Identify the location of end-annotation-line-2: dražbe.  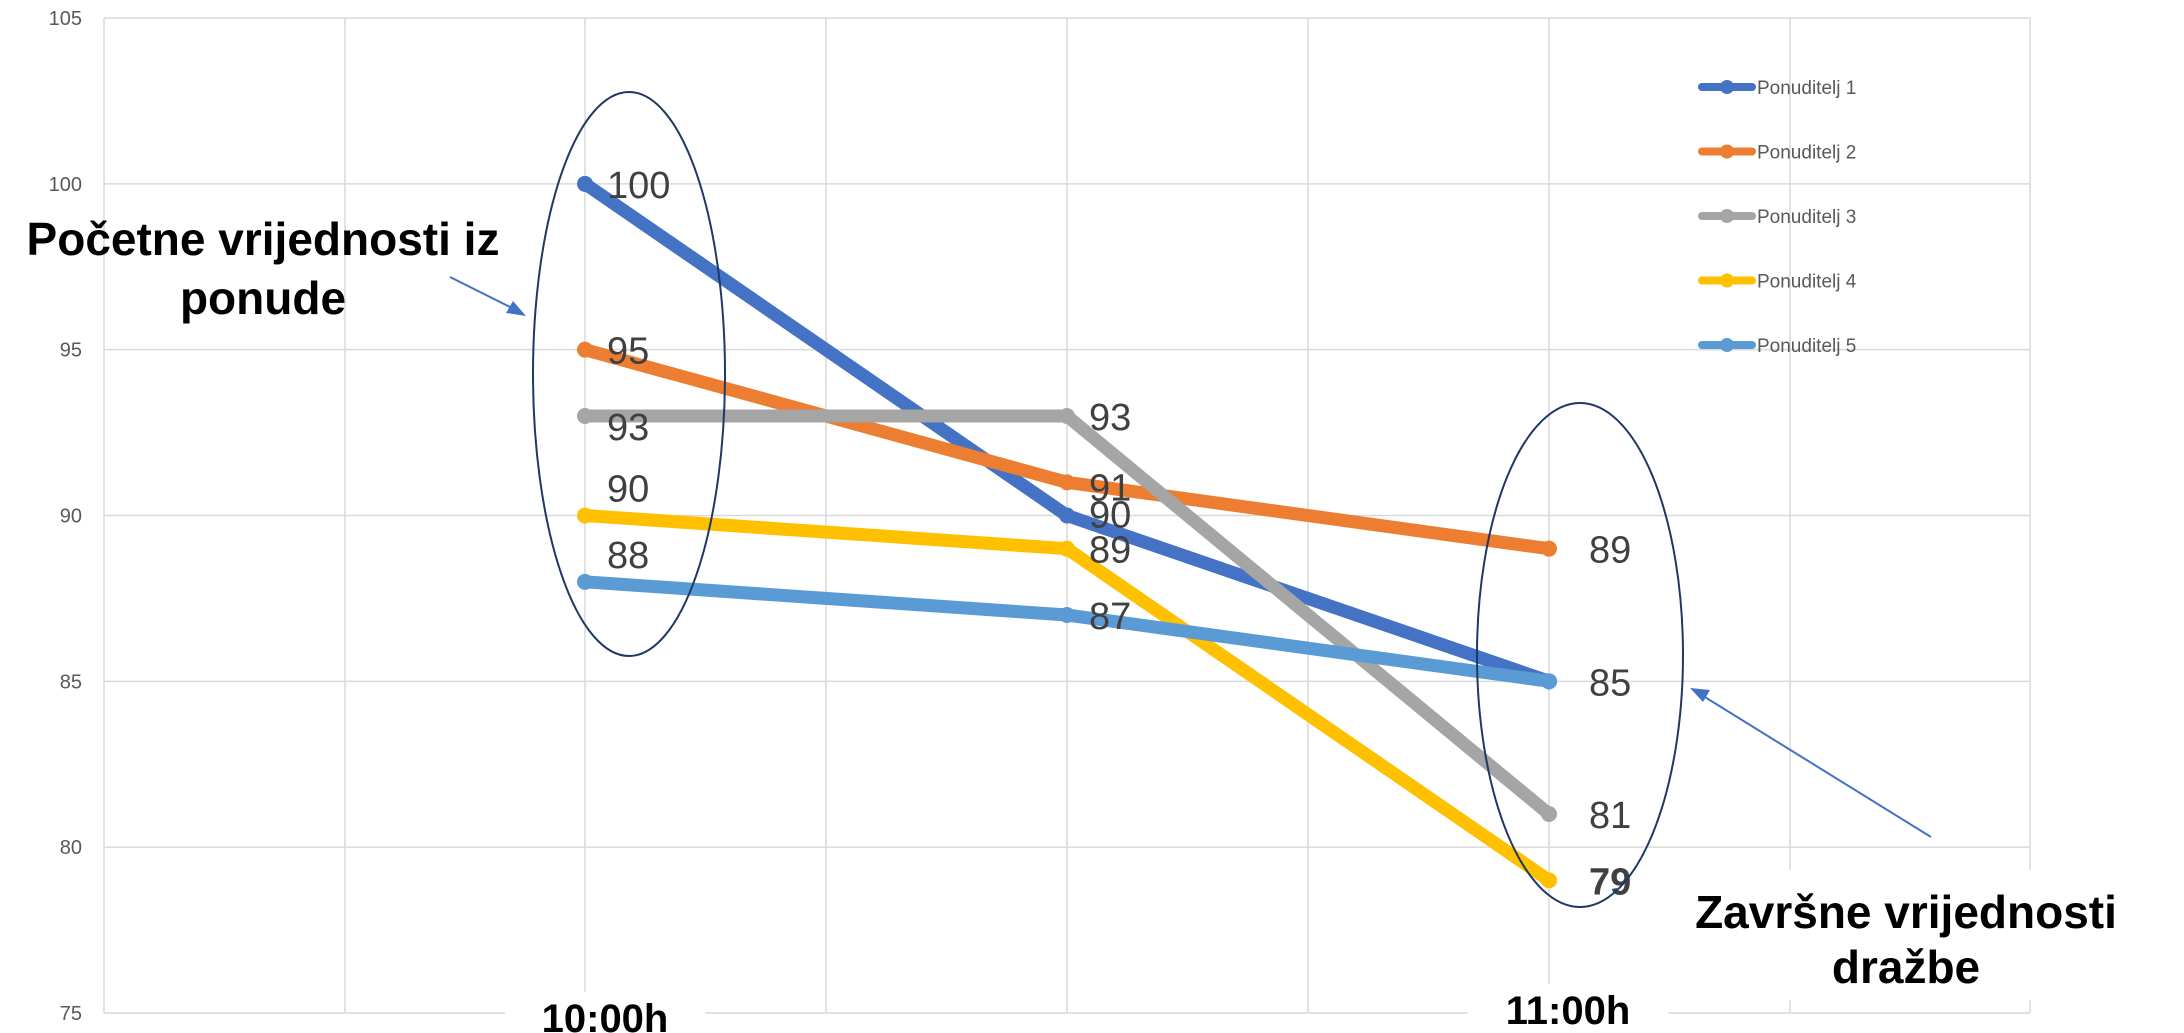
(1906, 967).